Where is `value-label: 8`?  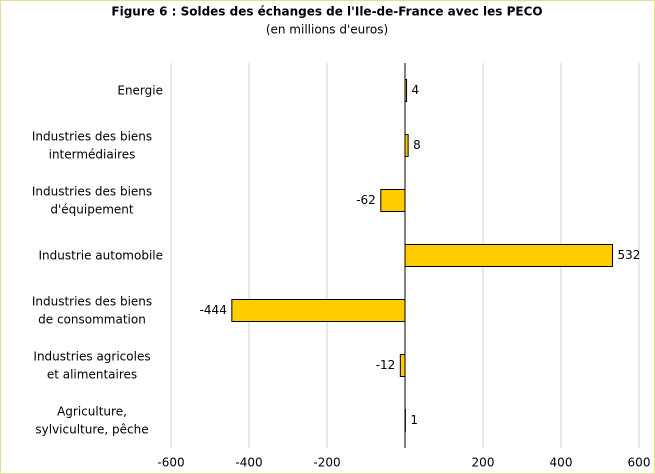 value-label: 8 is located at coordinates (417, 145).